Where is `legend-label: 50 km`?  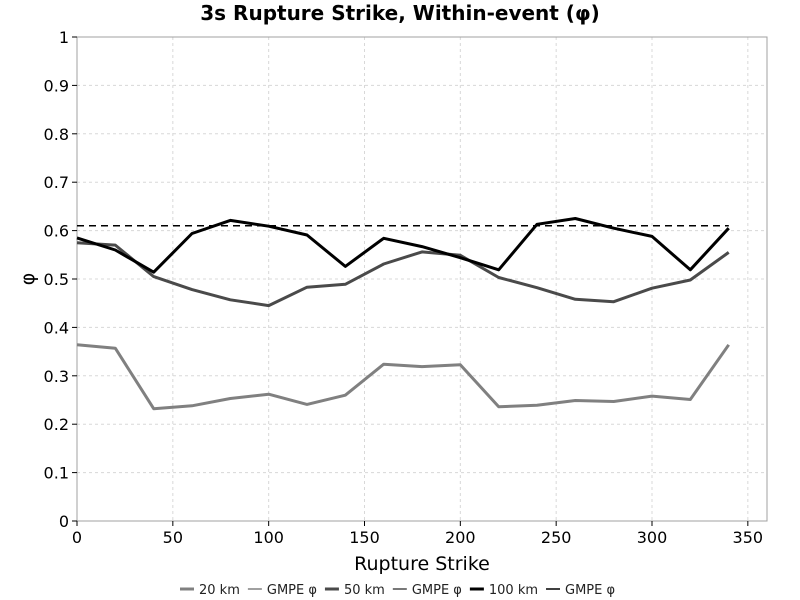
legend-label: 50 km is located at coordinates (364, 590).